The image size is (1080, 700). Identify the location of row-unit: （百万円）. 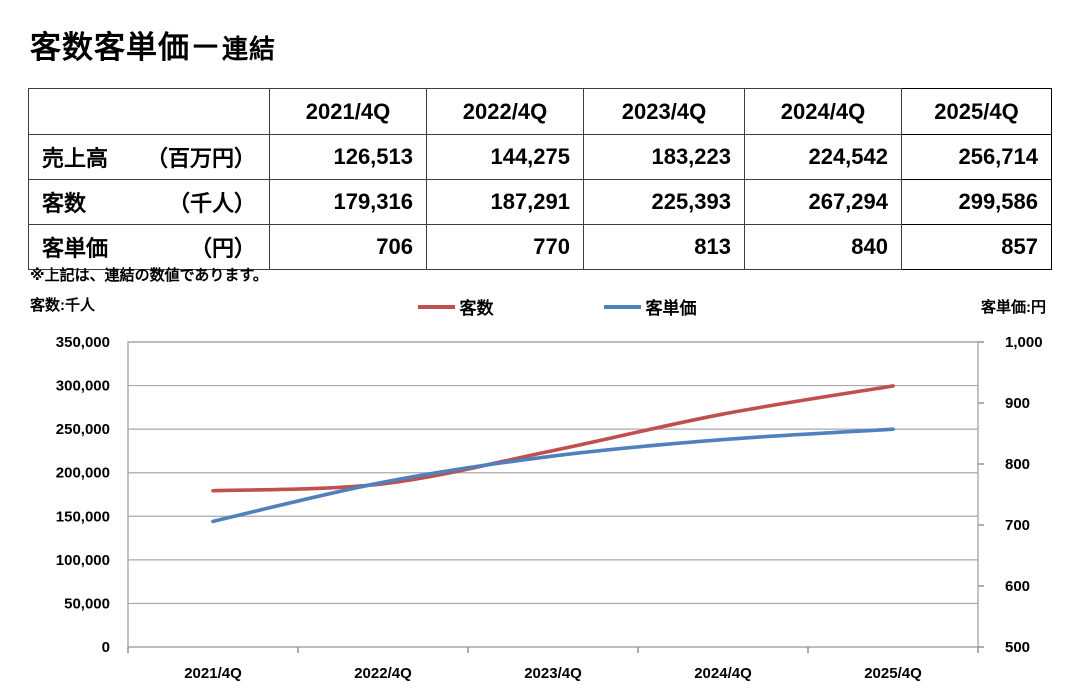
(200, 158).